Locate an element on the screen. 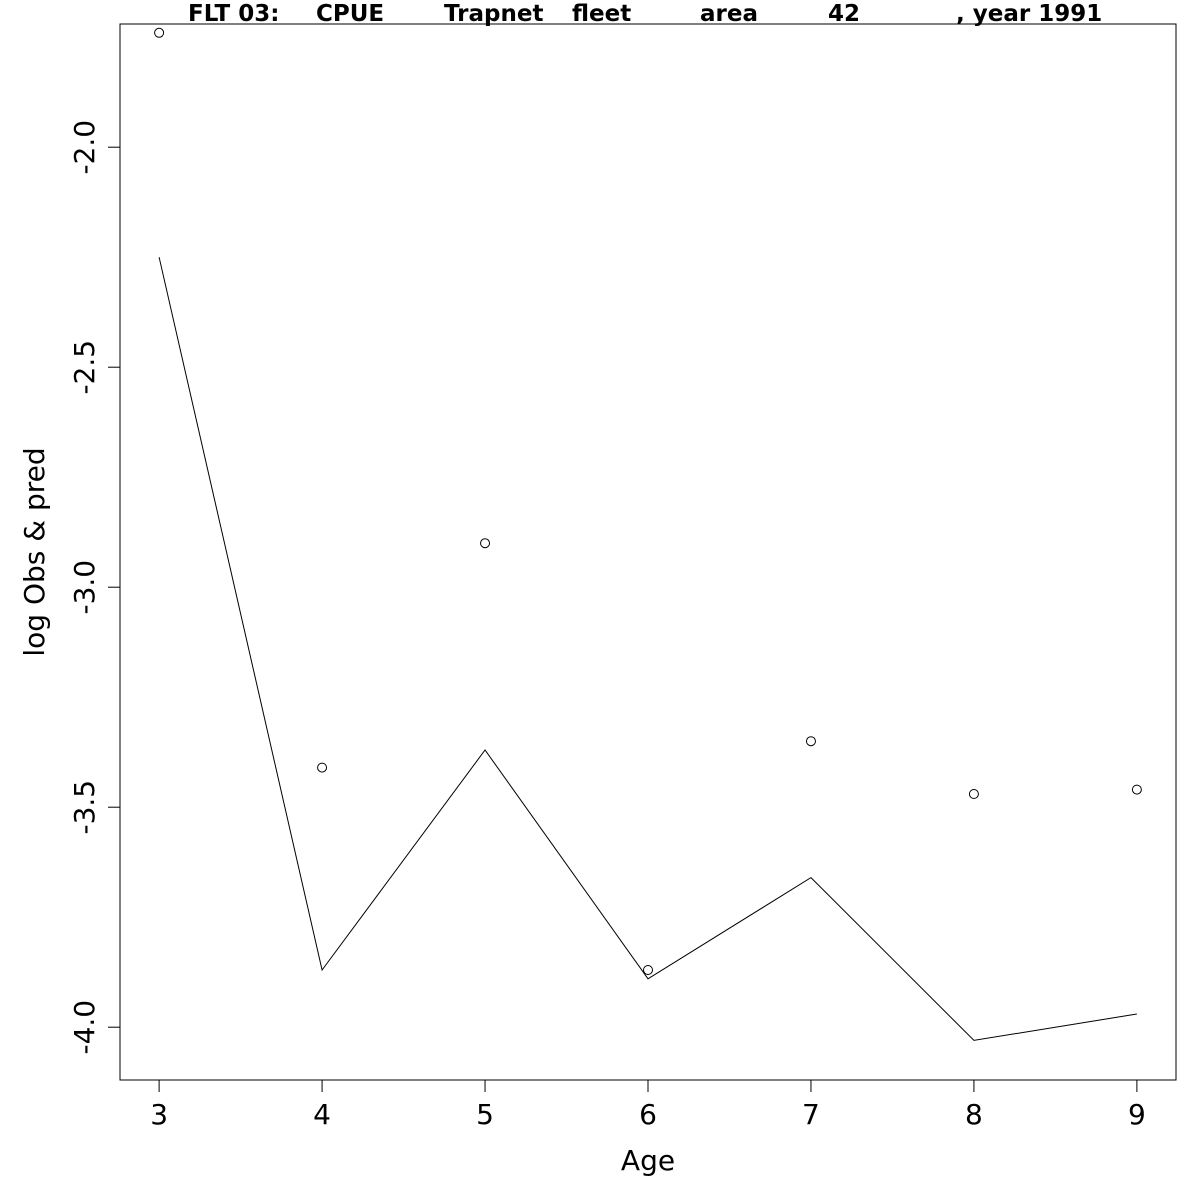 The width and height of the screenshot is (1200, 1200). title-part-cpue: CPUE is located at coordinates (350, 14).